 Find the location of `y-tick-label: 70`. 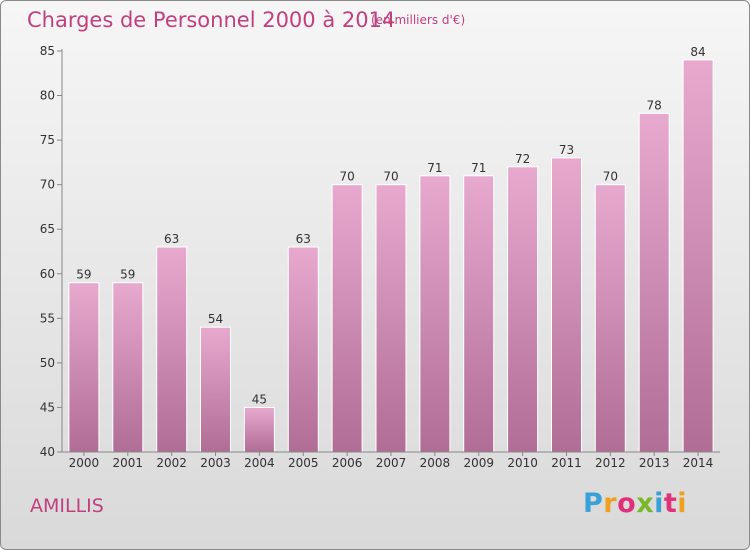

y-tick-label: 70 is located at coordinates (47, 185).